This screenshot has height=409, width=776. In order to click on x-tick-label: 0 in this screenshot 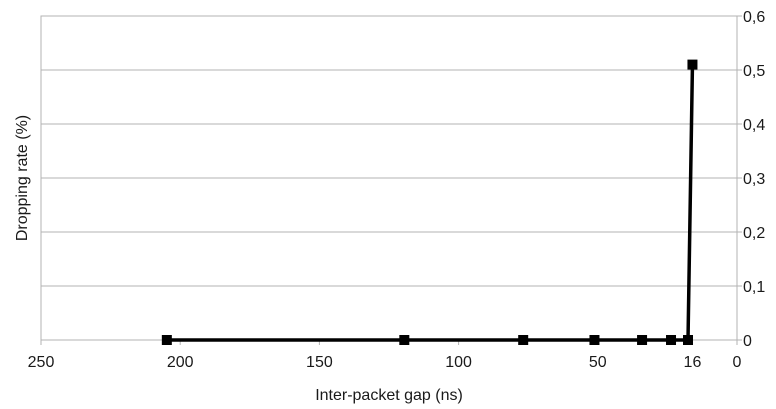, I will do `click(737, 362)`.